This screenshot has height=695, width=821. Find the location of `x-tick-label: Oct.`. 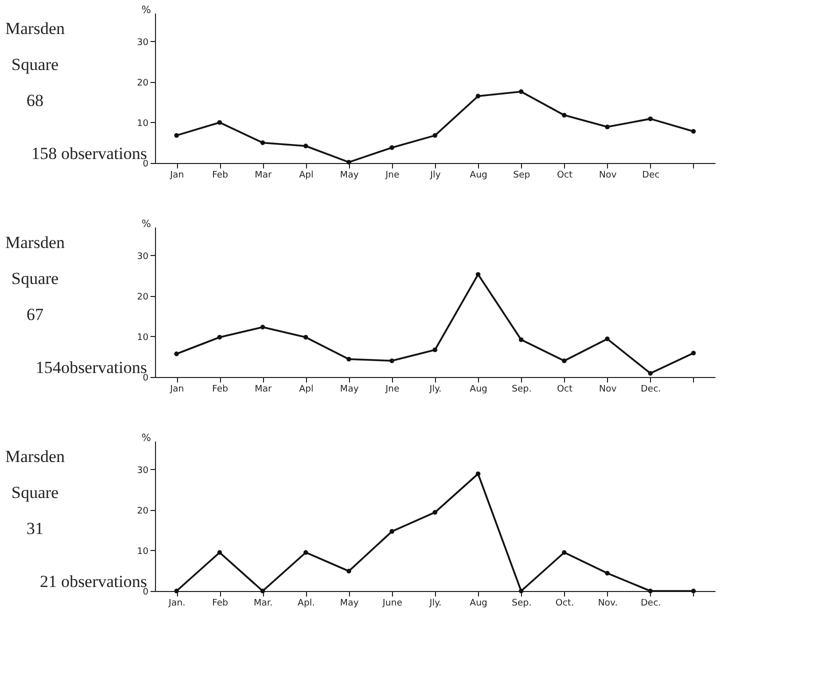

x-tick-label: Oct. is located at coordinates (565, 603).